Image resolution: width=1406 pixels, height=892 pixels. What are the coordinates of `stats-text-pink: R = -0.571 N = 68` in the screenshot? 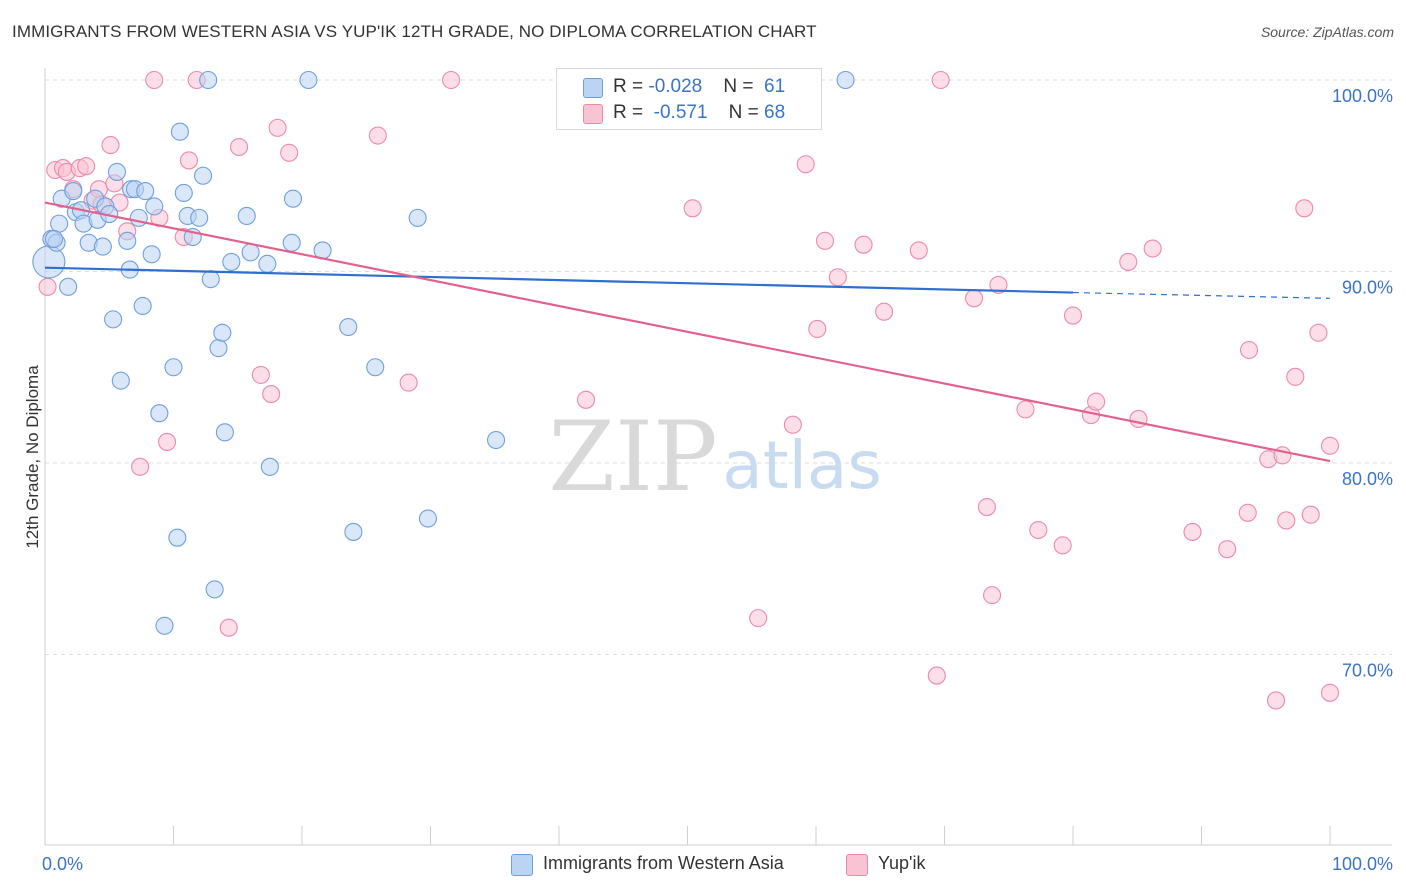 It's located at (699, 113).